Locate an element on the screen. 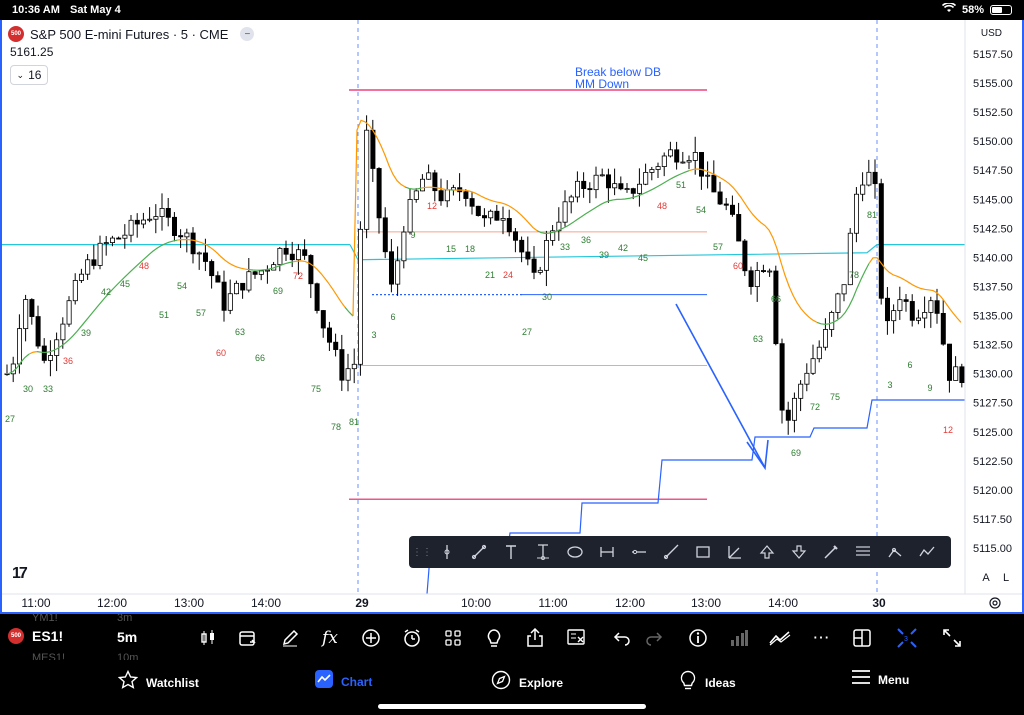  brush-tool-icon is located at coordinates (831, 552).